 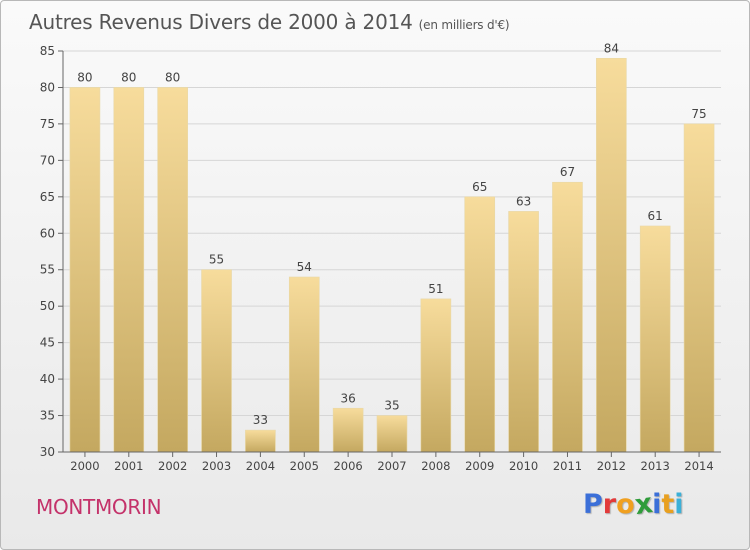 I want to click on data-label: 36, so click(x=347, y=398).